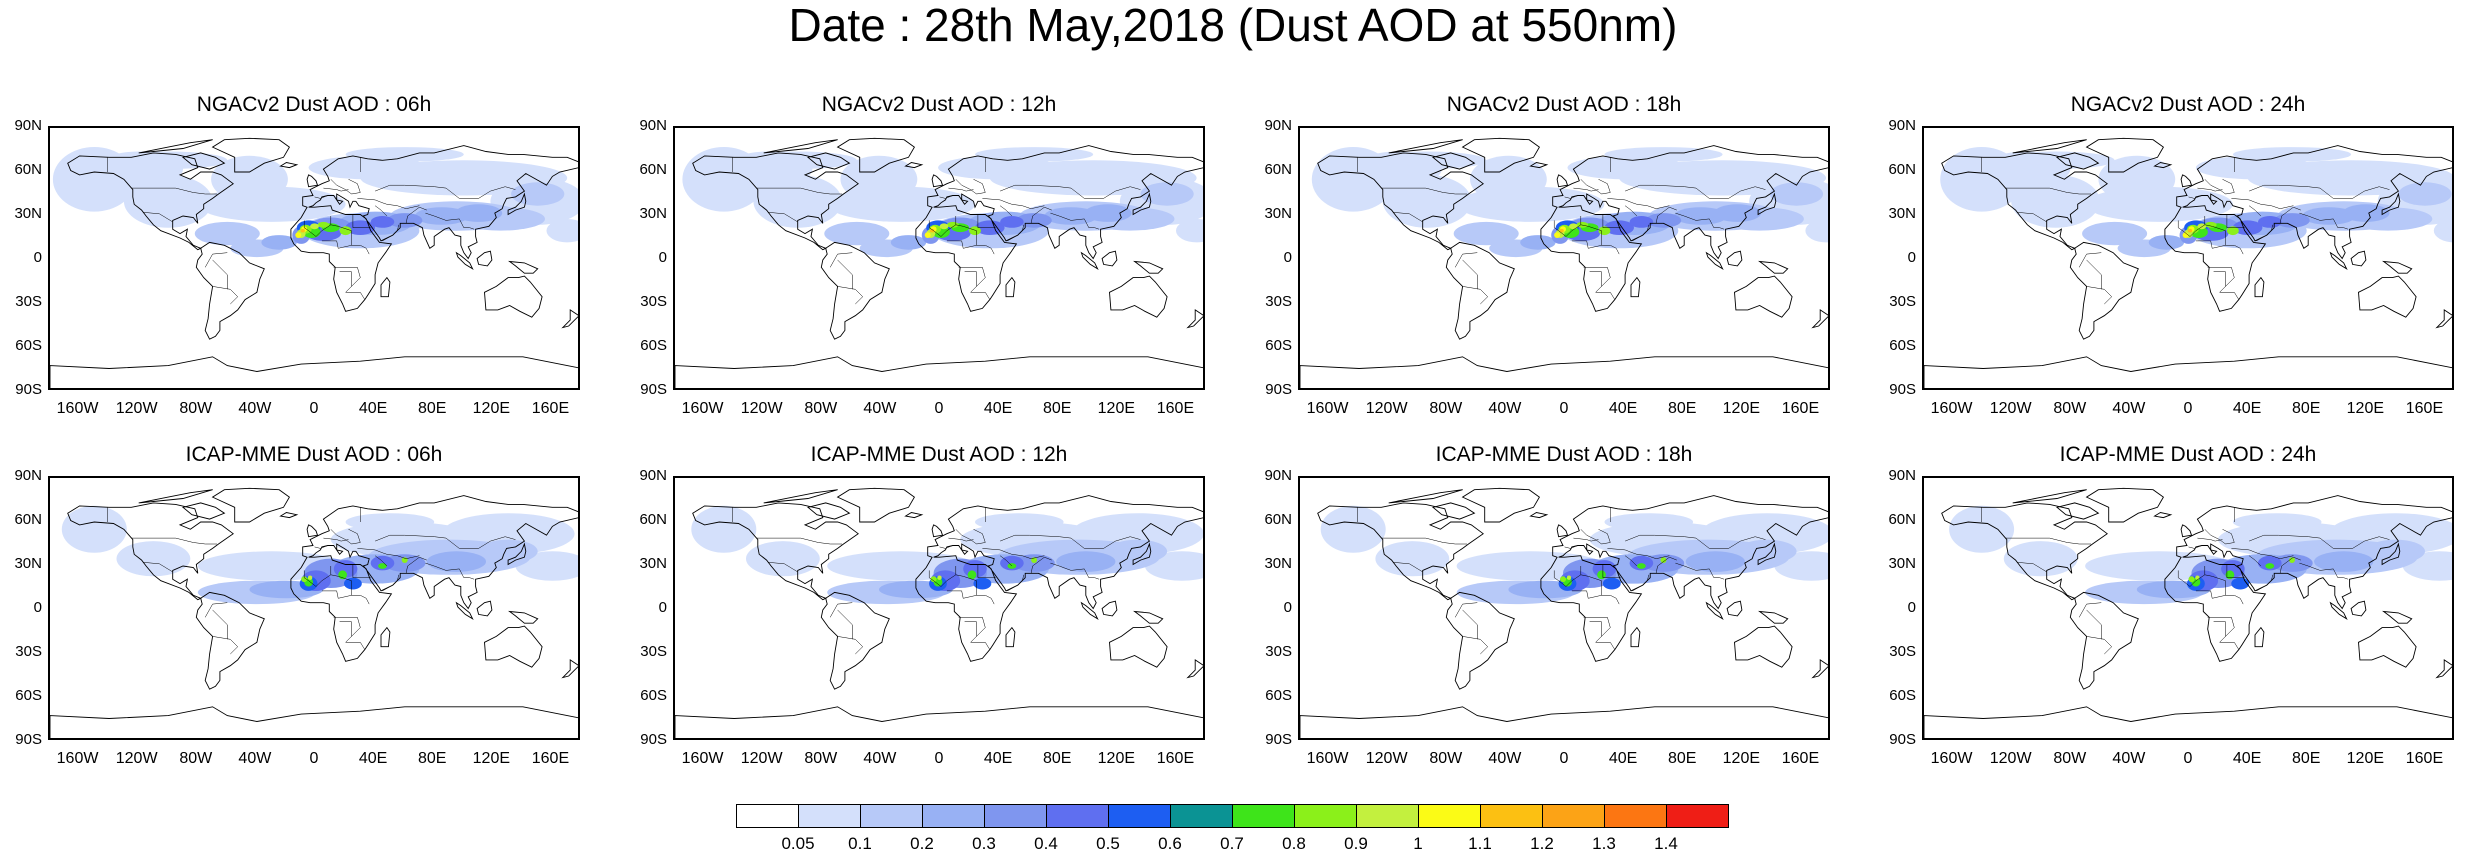  What do you see at coordinates (2124, 155) in the screenshot?
I see `greenland-coastline` at bounding box center [2124, 155].